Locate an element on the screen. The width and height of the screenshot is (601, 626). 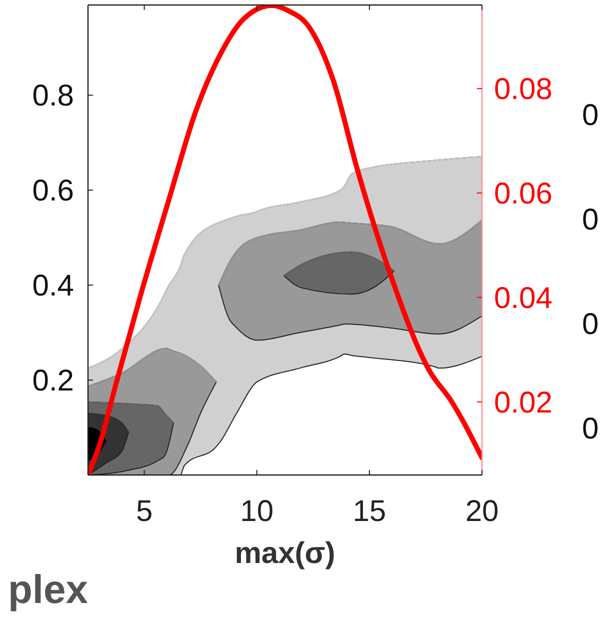
text: plex is located at coordinates (48, 590).